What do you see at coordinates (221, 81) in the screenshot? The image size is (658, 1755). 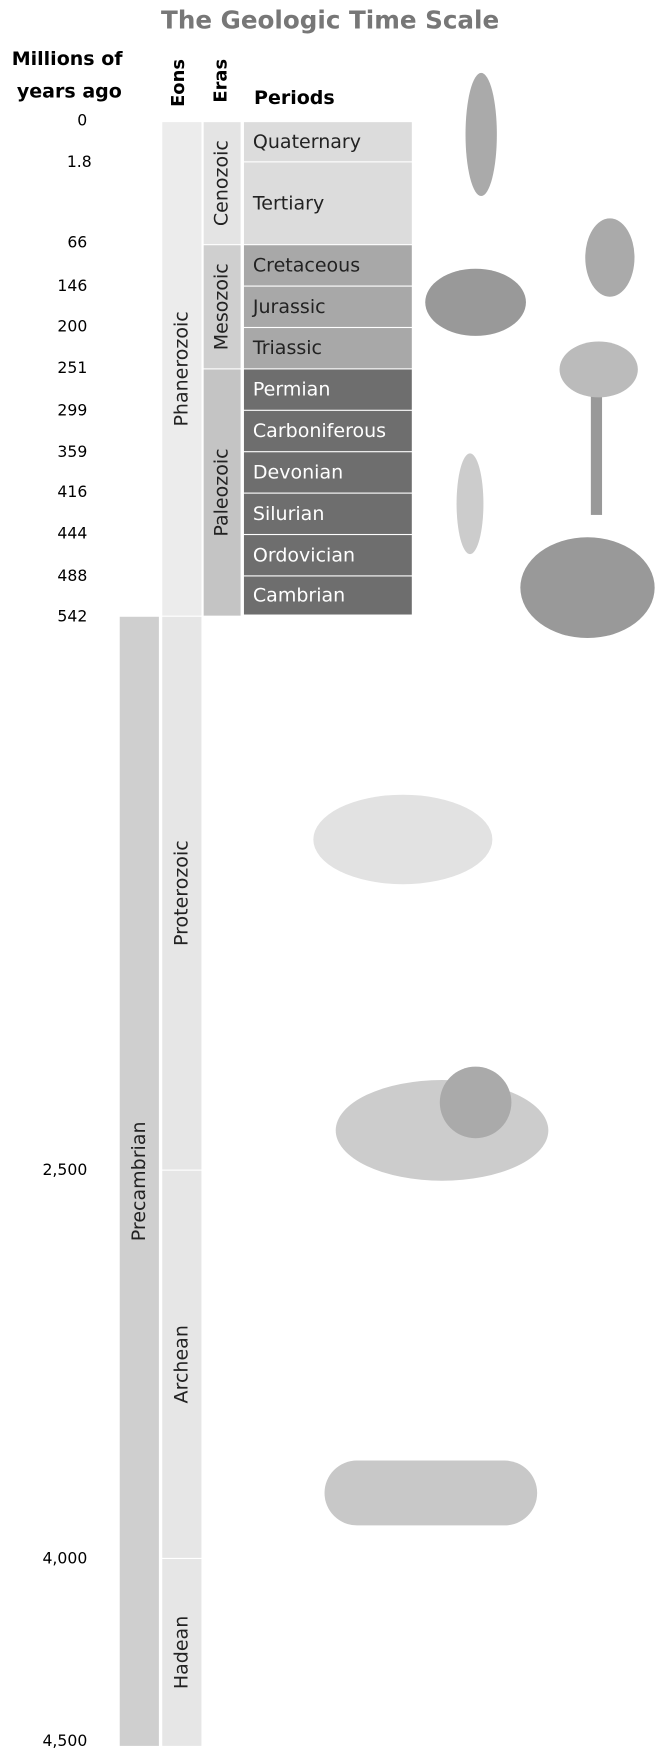 I see `eras-header: Eras` at bounding box center [221, 81].